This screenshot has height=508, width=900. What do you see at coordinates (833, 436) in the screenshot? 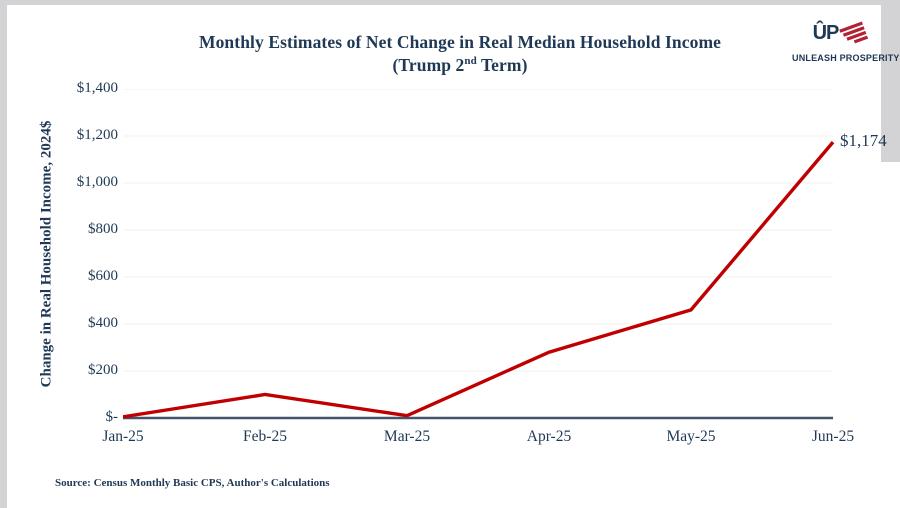
I see `x-axis-label: Jun-25` at bounding box center [833, 436].